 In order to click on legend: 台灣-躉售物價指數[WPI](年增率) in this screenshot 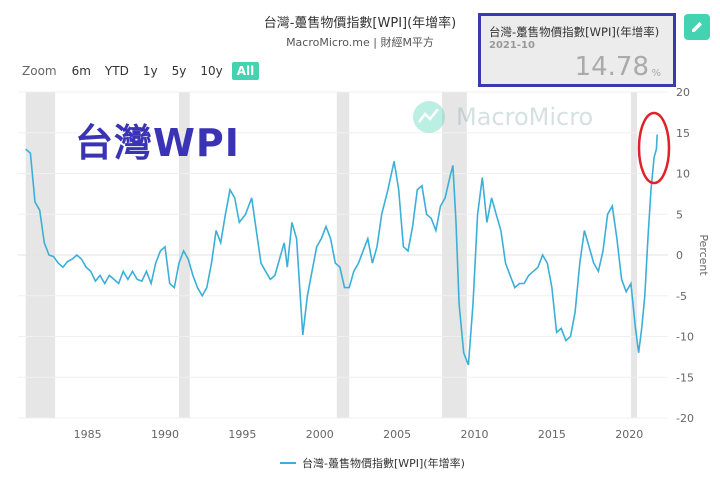, I will do `click(372, 463)`.